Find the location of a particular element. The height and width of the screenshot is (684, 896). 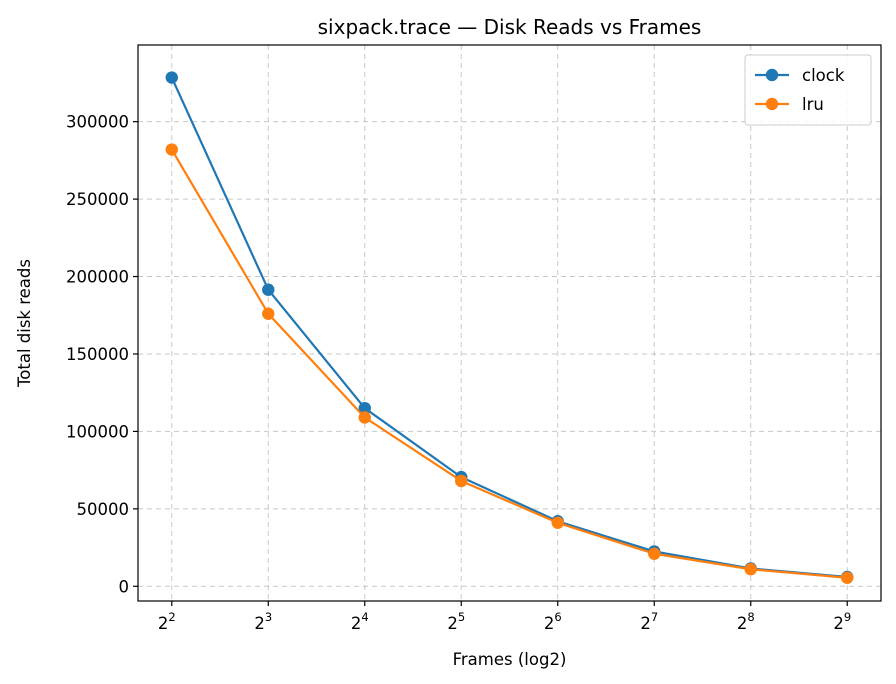

legend: clock lru is located at coordinates (808, 90).